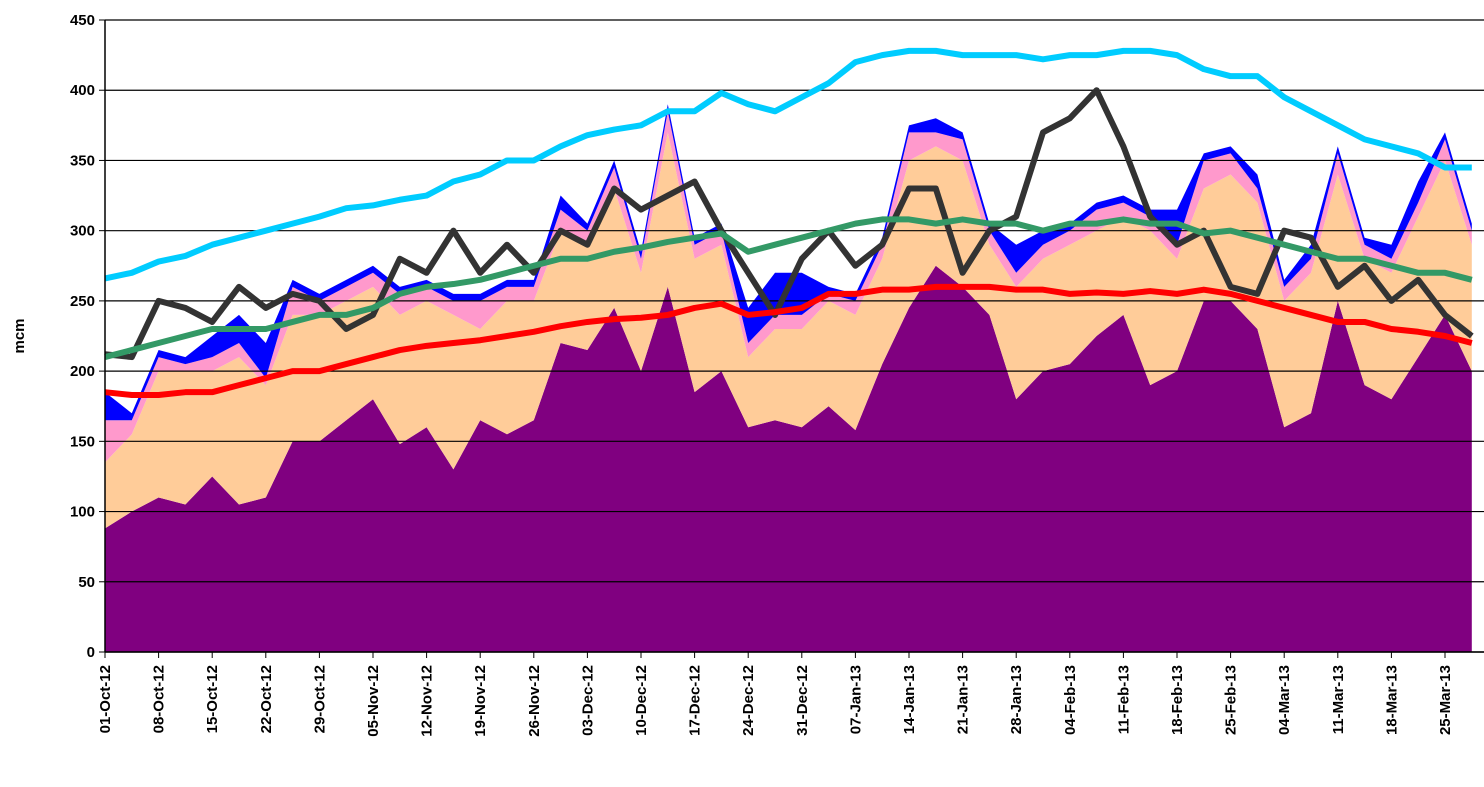 This screenshot has width=1484, height=787. Describe the element at coordinates (748, 700) in the screenshot. I see `x-tick-label: 24-Dec-12` at that location.